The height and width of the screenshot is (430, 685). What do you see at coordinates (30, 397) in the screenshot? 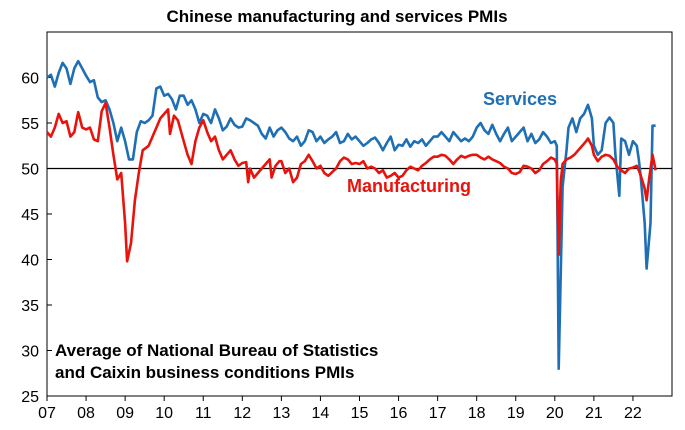
I see `y-tick-label: 25` at bounding box center [30, 397].